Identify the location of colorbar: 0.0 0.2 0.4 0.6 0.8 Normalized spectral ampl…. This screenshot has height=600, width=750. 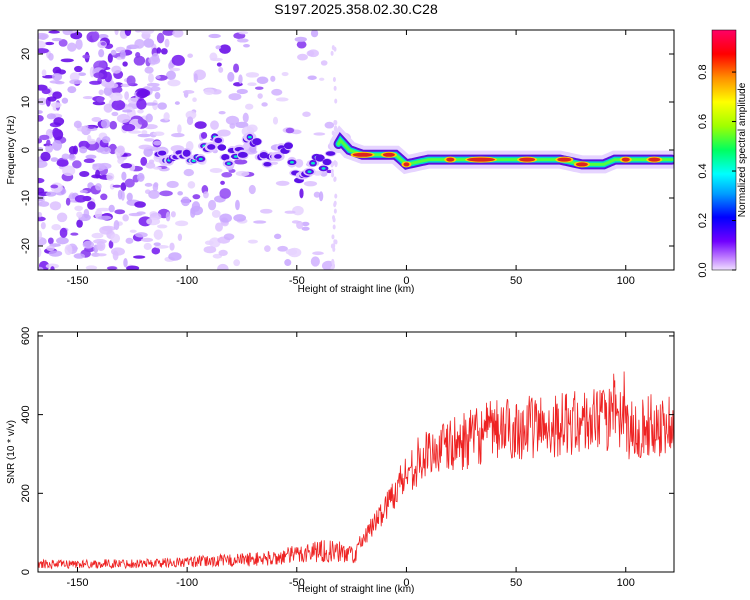
(722, 153).